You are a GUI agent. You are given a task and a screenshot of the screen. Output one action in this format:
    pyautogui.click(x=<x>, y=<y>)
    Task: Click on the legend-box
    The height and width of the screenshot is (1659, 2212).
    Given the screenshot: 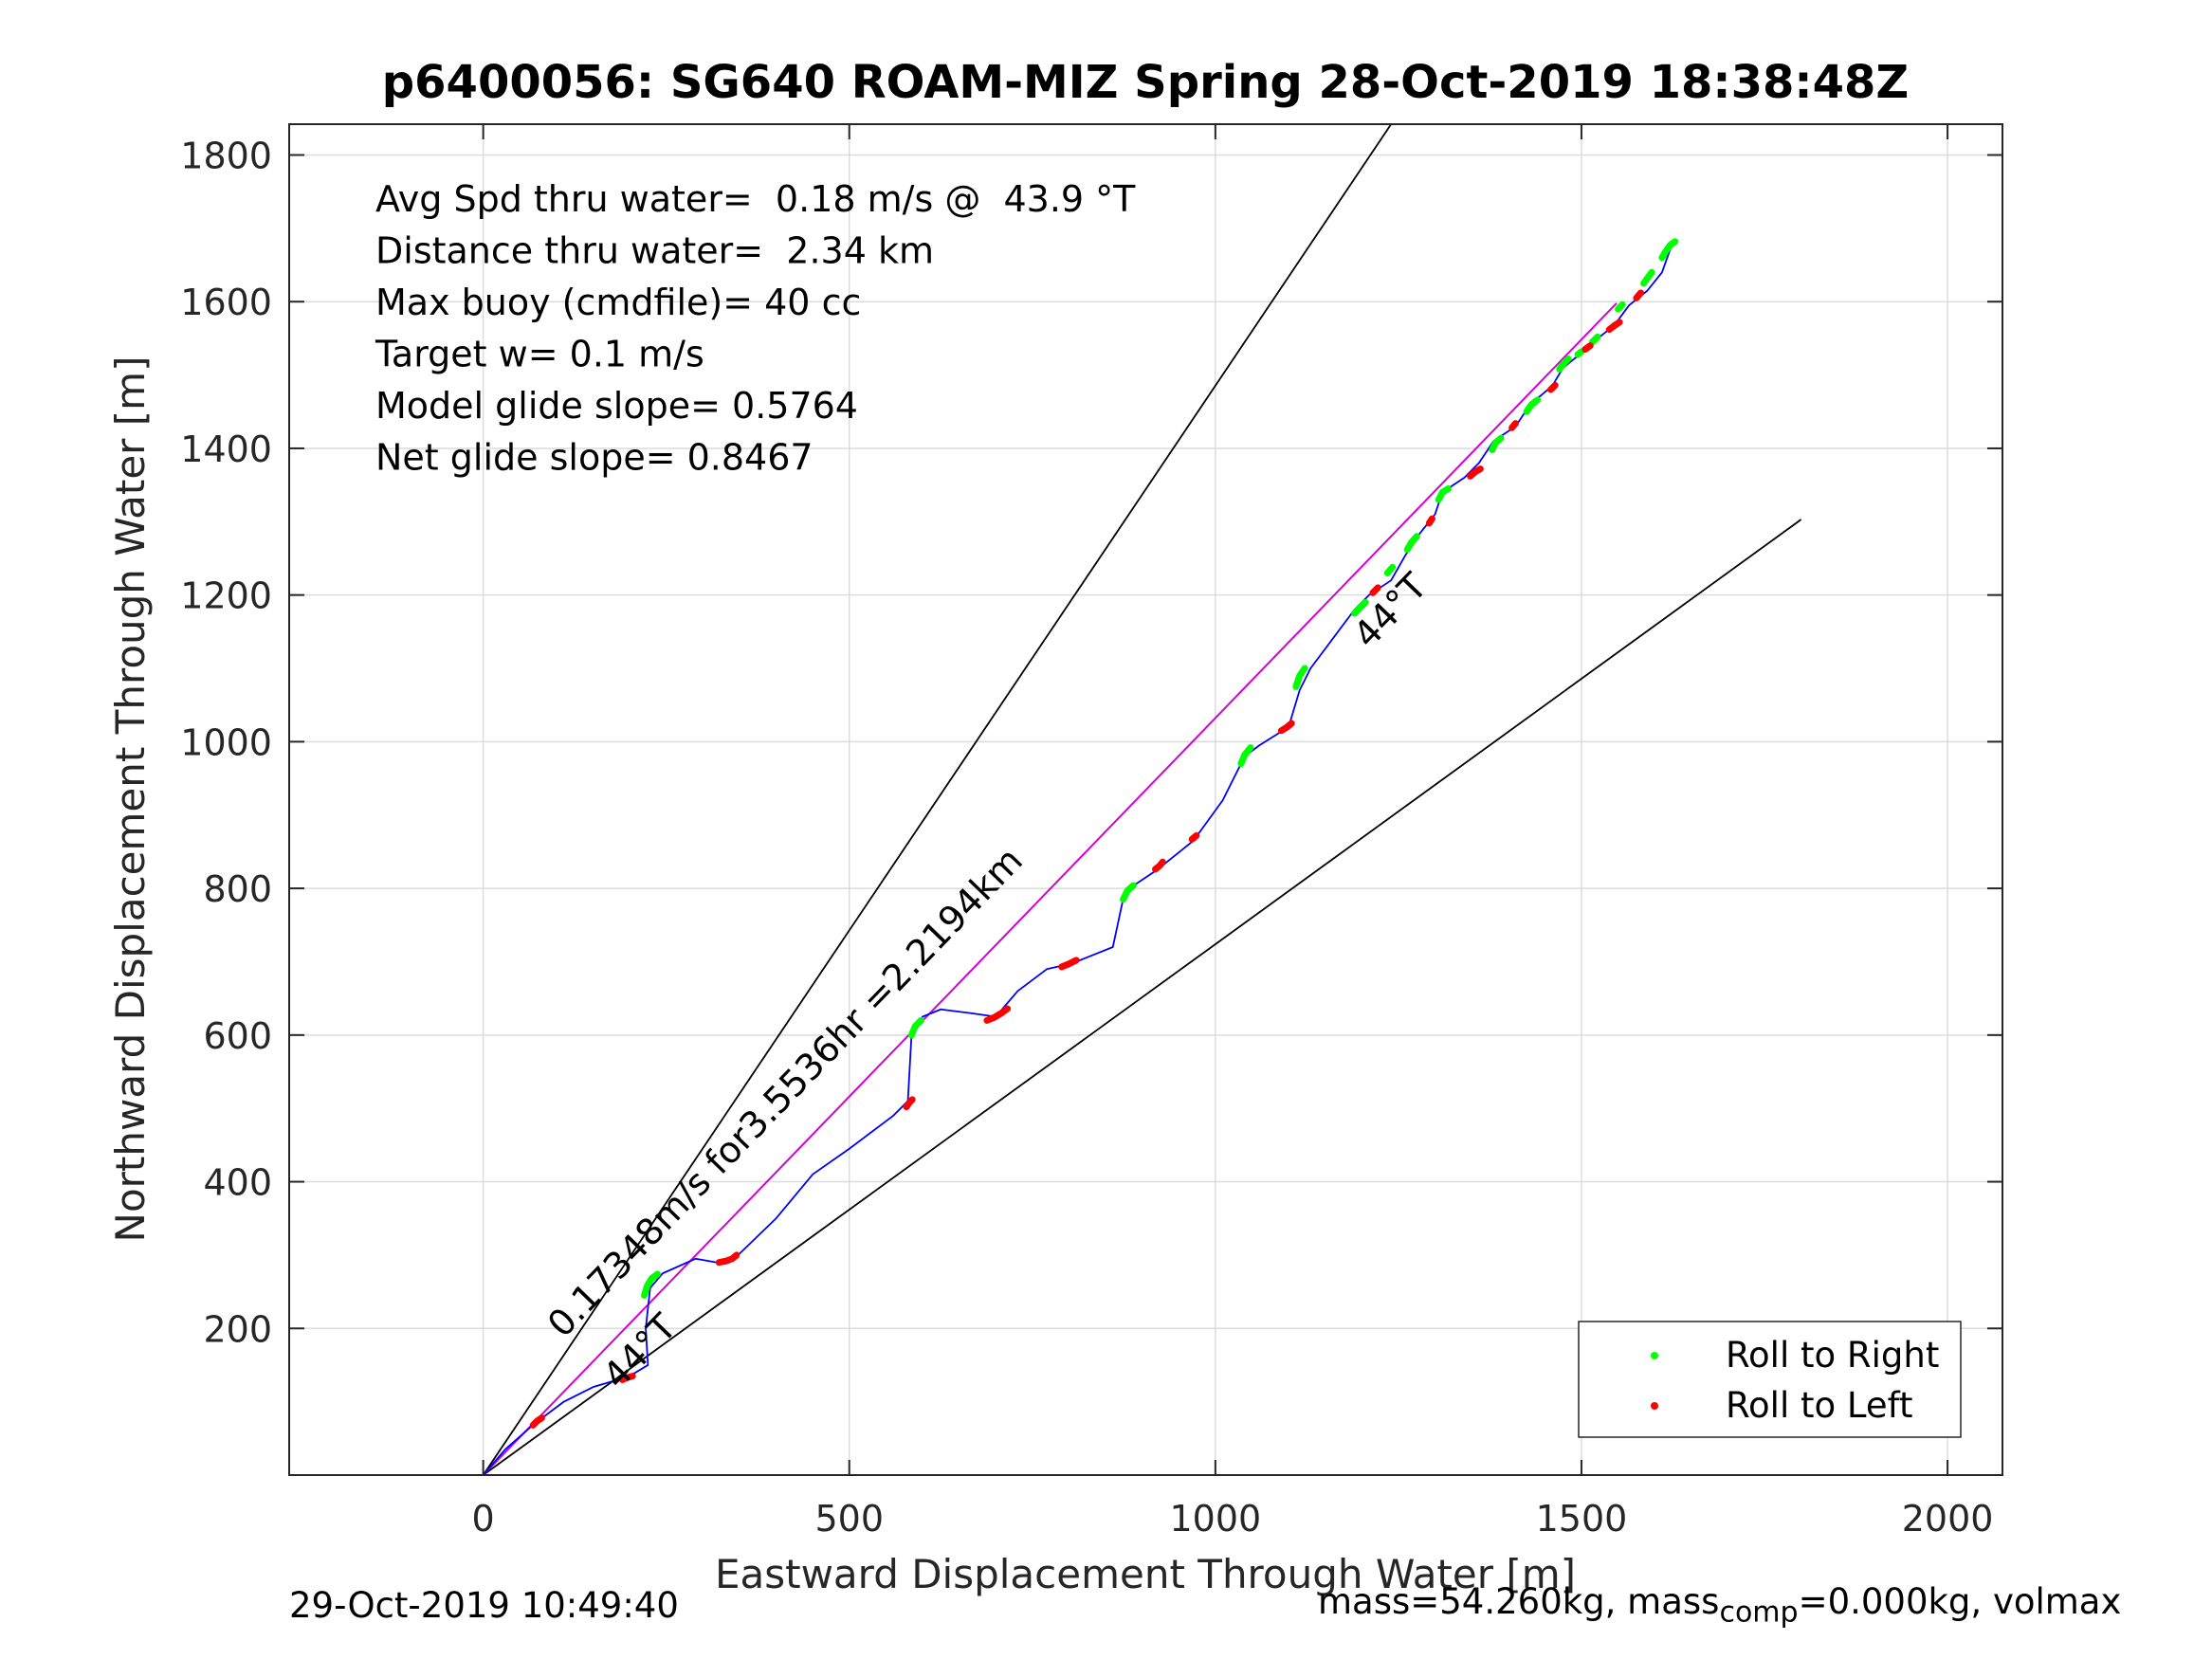 What is the action you would take?
    pyautogui.click(x=1770, y=1379)
    